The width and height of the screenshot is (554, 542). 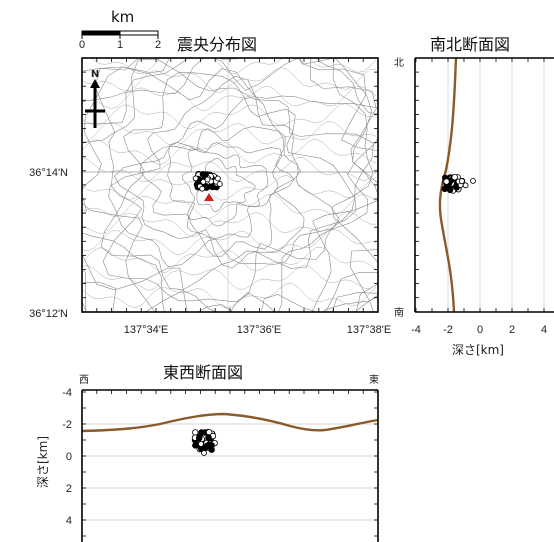 I want to click on ns-xtick-2: -2, so click(x=448, y=330).